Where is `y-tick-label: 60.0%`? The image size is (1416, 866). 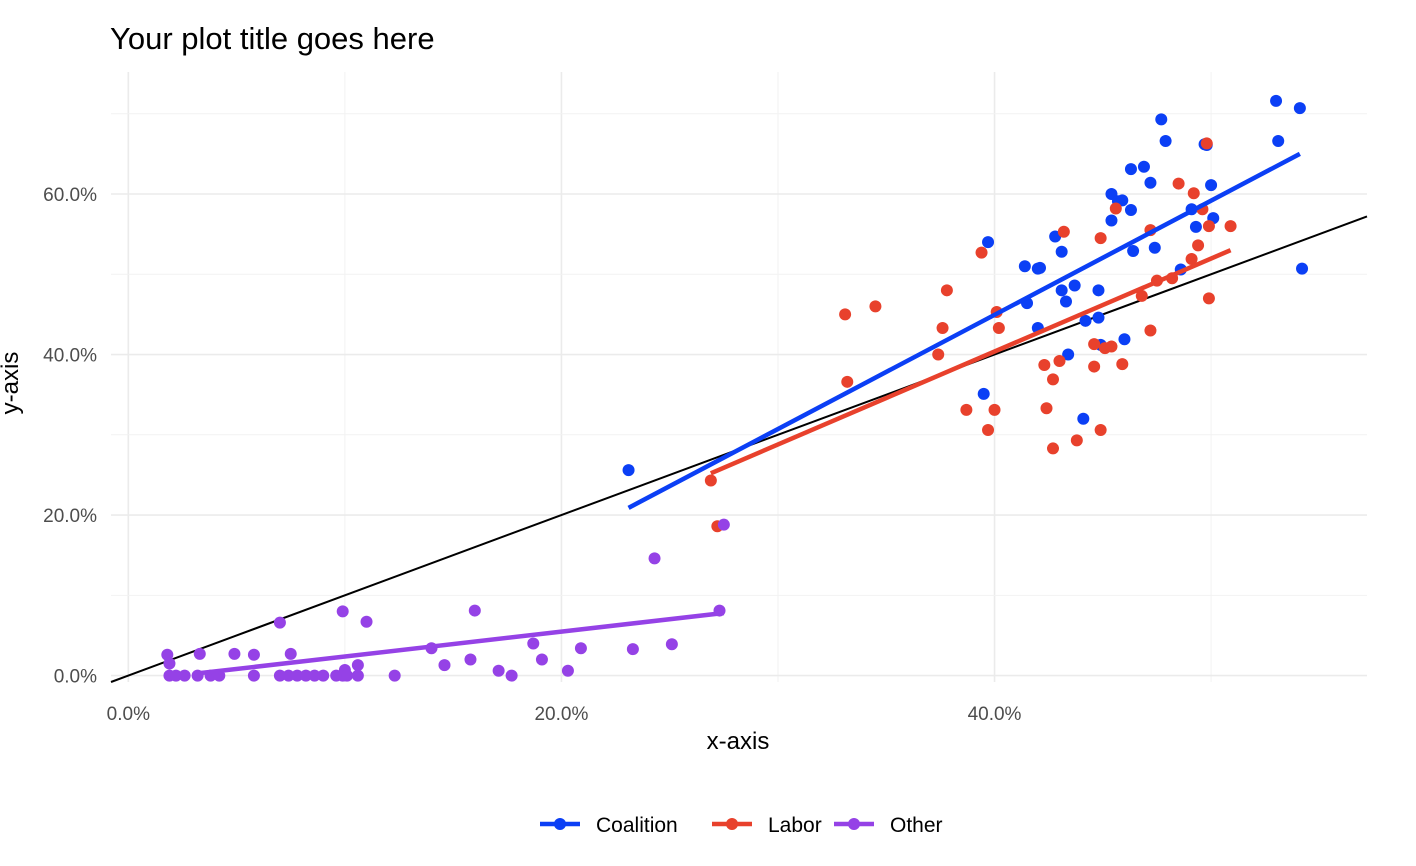
y-tick-label: 60.0% is located at coordinates (70, 195).